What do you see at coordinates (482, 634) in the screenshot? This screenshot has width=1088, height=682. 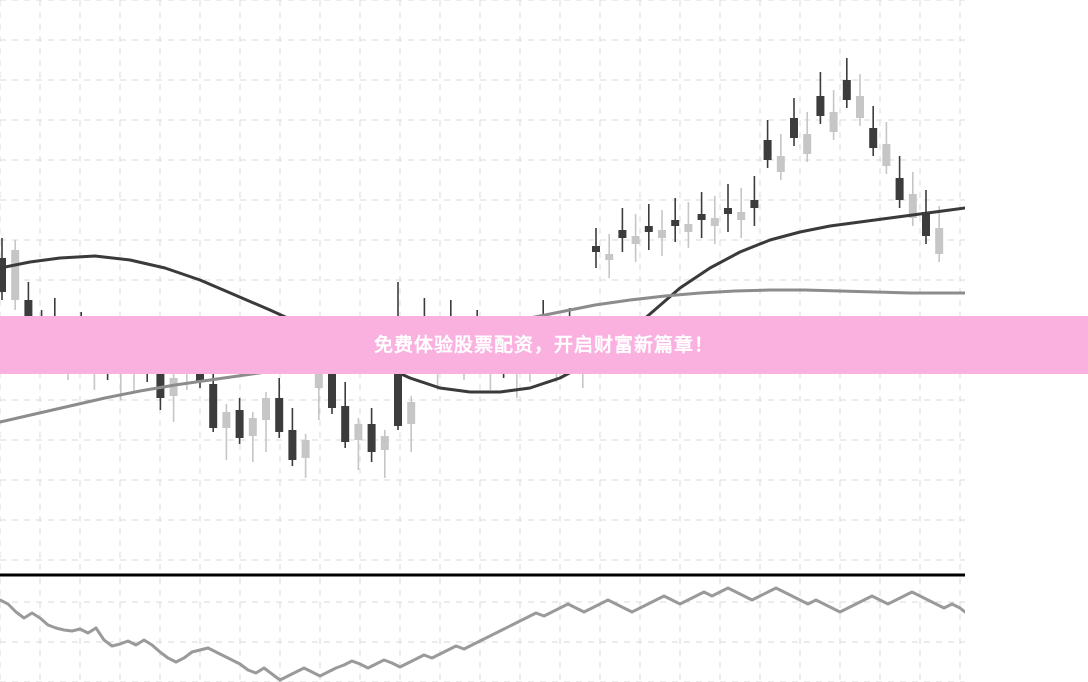 I see `indicator-oscillator-series` at bounding box center [482, 634].